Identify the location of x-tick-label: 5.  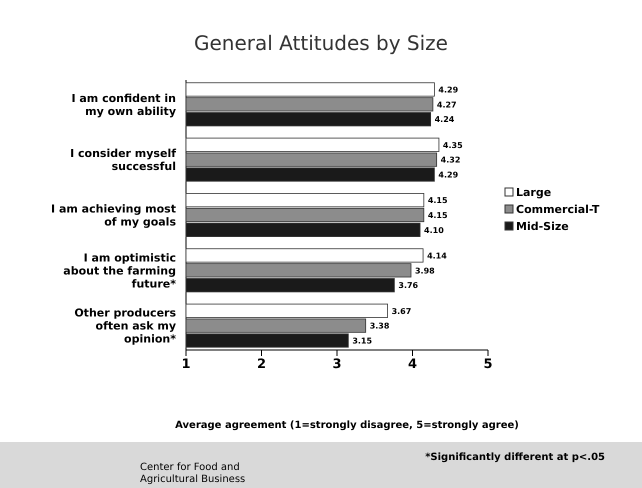
(488, 364).